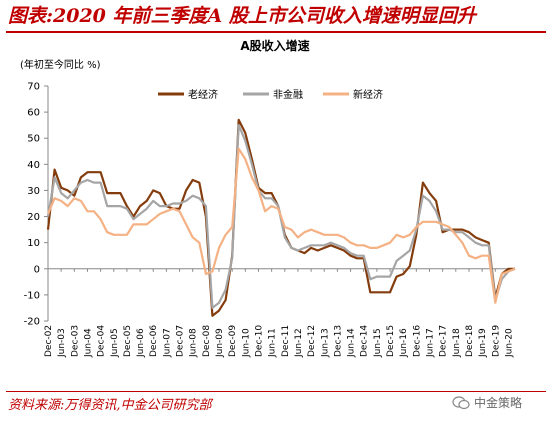 Image resolution: width=550 pixels, height=421 pixels. Describe the element at coordinates (60, 64) in the screenshot. I see `y-axis-label: (年初至今同比 %)` at that location.